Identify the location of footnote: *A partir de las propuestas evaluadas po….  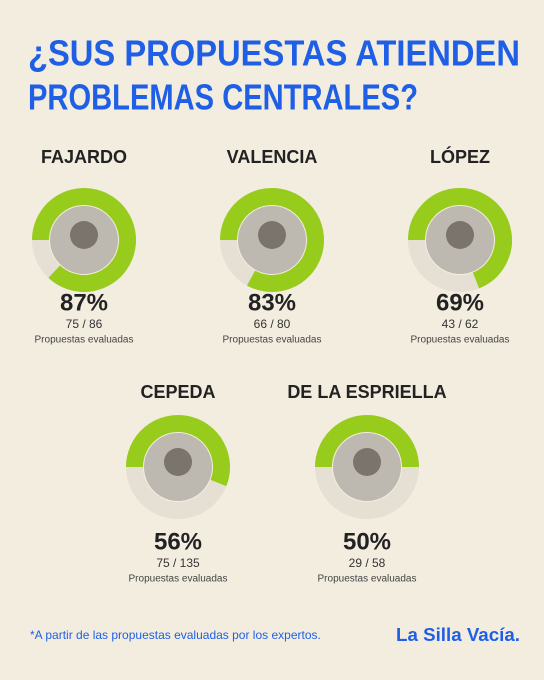
(175, 635).